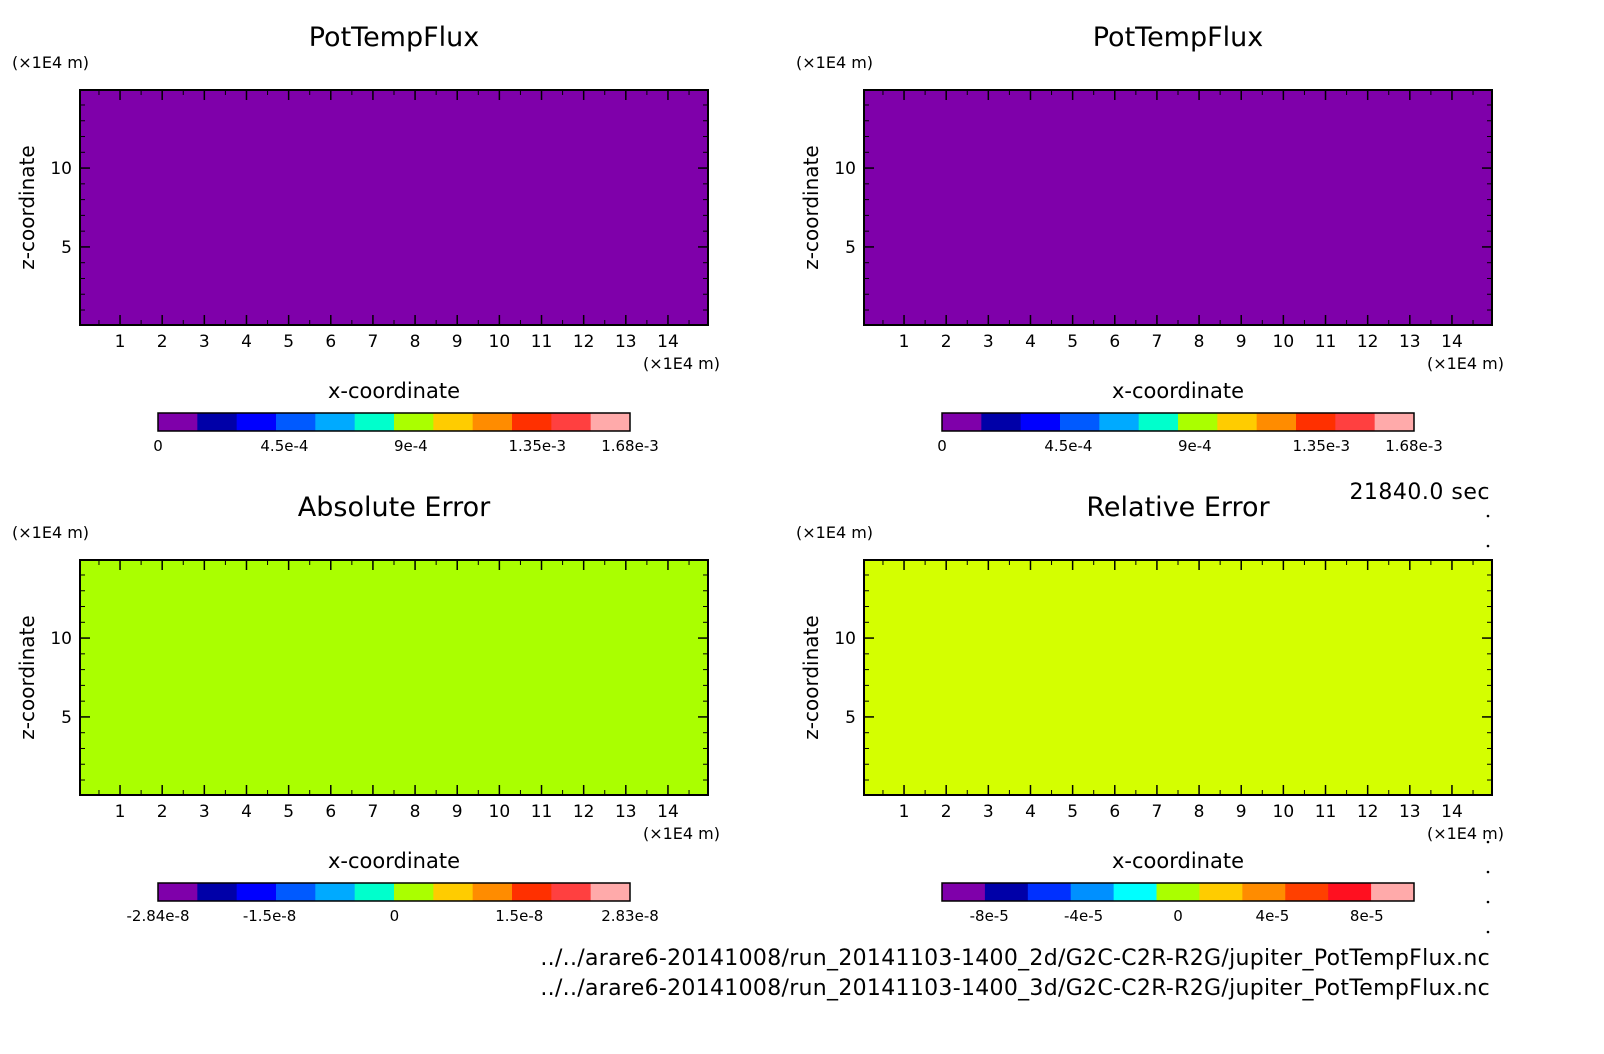  What do you see at coordinates (1241, 812) in the screenshot?
I see `x-tick-label: 9` at bounding box center [1241, 812].